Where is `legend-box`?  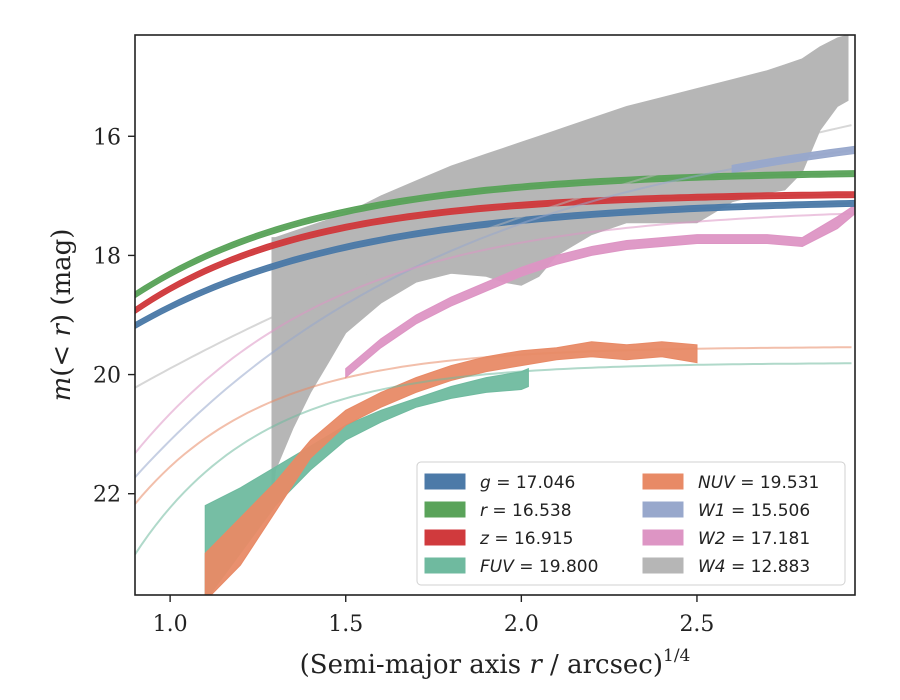
legend-box is located at coordinates (631, 523).